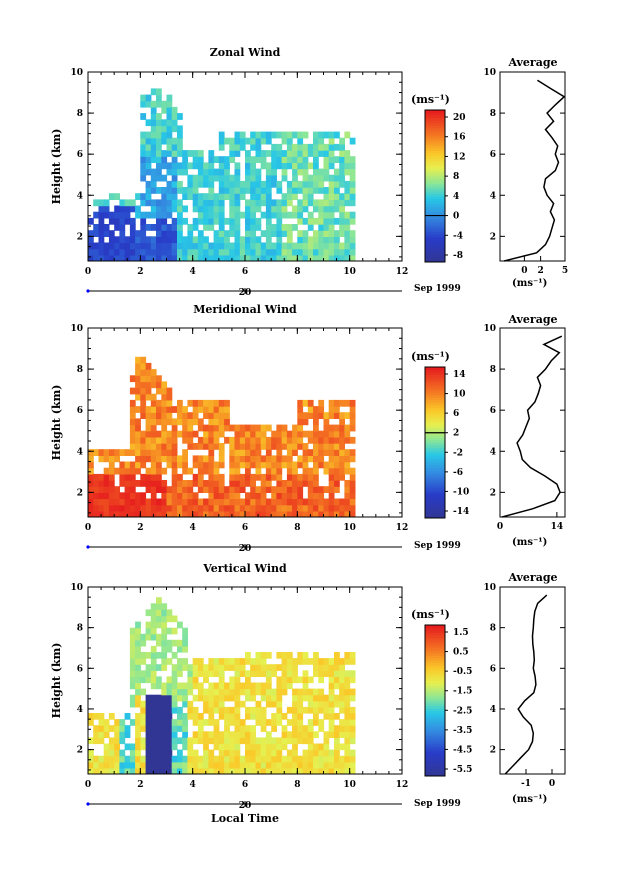 This screenshot has width=617, height=873. What do you see at coordinates (245, 528) in the screenshot?
I see `x-tick-label: 6` at bounding box center [245, 528].